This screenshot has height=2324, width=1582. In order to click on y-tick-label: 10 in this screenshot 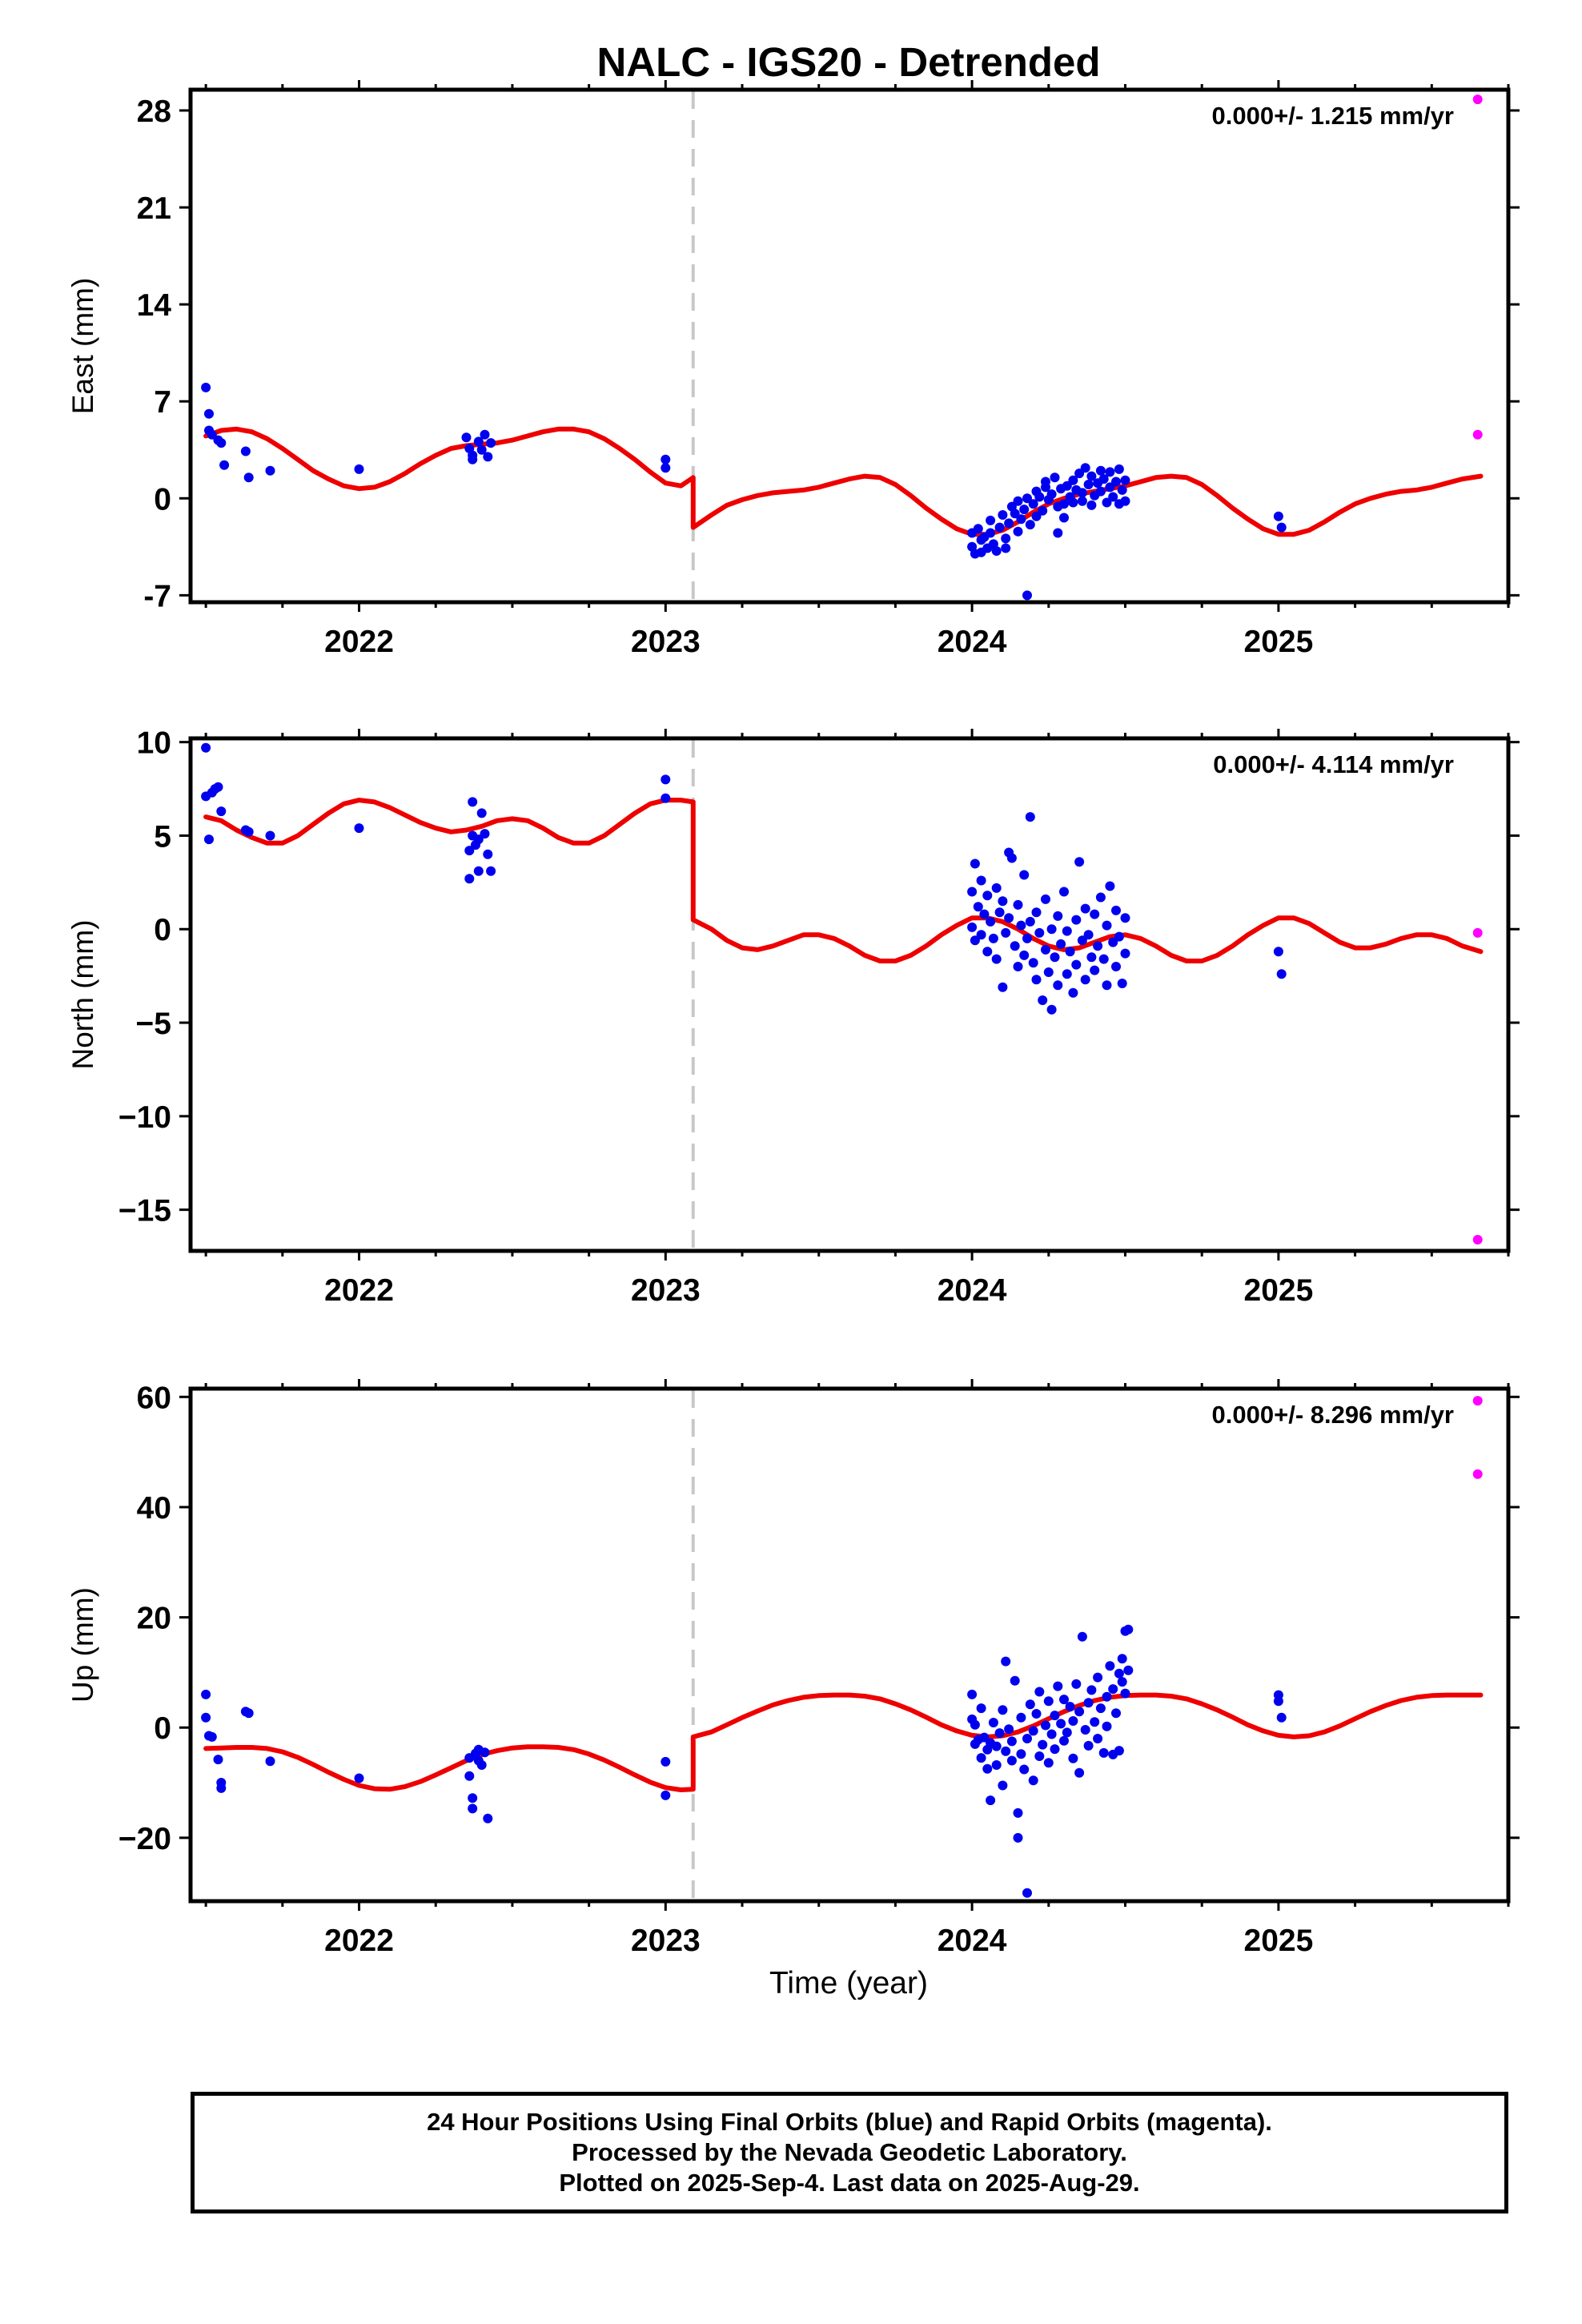, I will do `click(154, 743)`.